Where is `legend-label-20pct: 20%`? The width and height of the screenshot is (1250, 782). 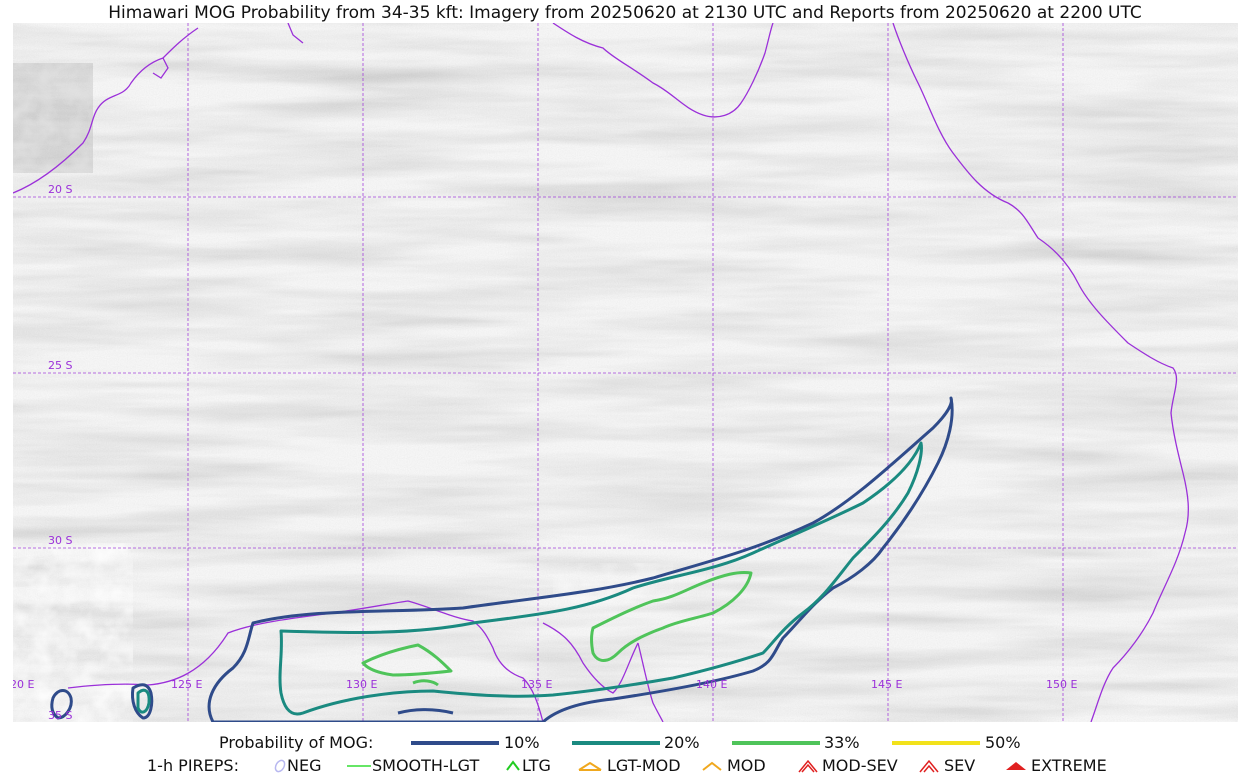 legend-label-20pct: 20% is located at coordinates (682, 742).